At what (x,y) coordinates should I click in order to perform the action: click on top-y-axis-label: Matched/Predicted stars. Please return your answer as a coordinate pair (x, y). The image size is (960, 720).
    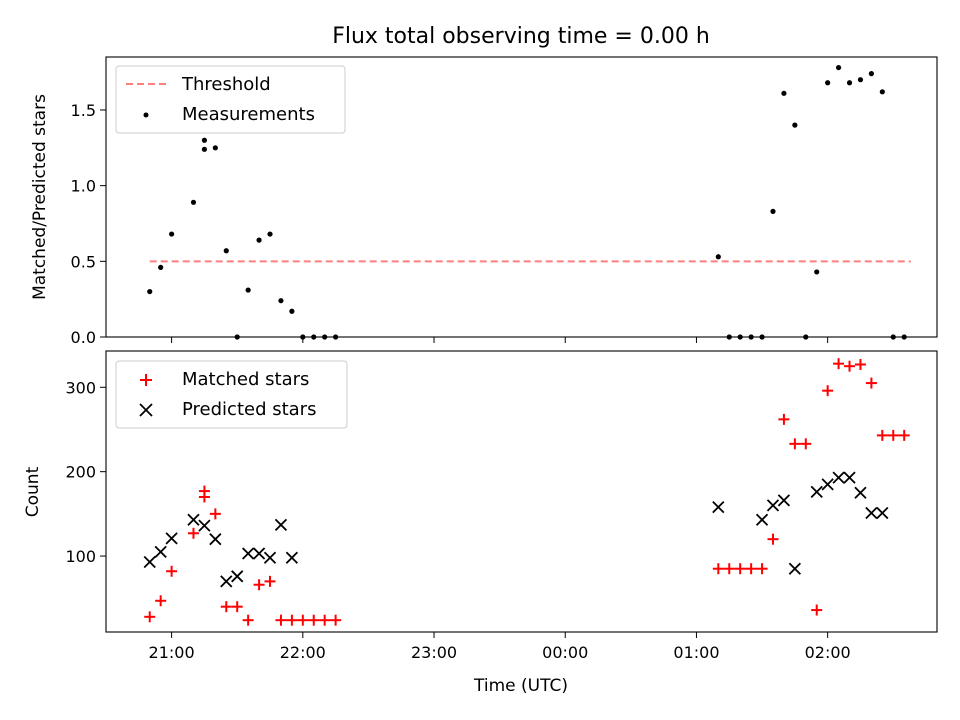
    Looking at the image, I should click on (40, 197).